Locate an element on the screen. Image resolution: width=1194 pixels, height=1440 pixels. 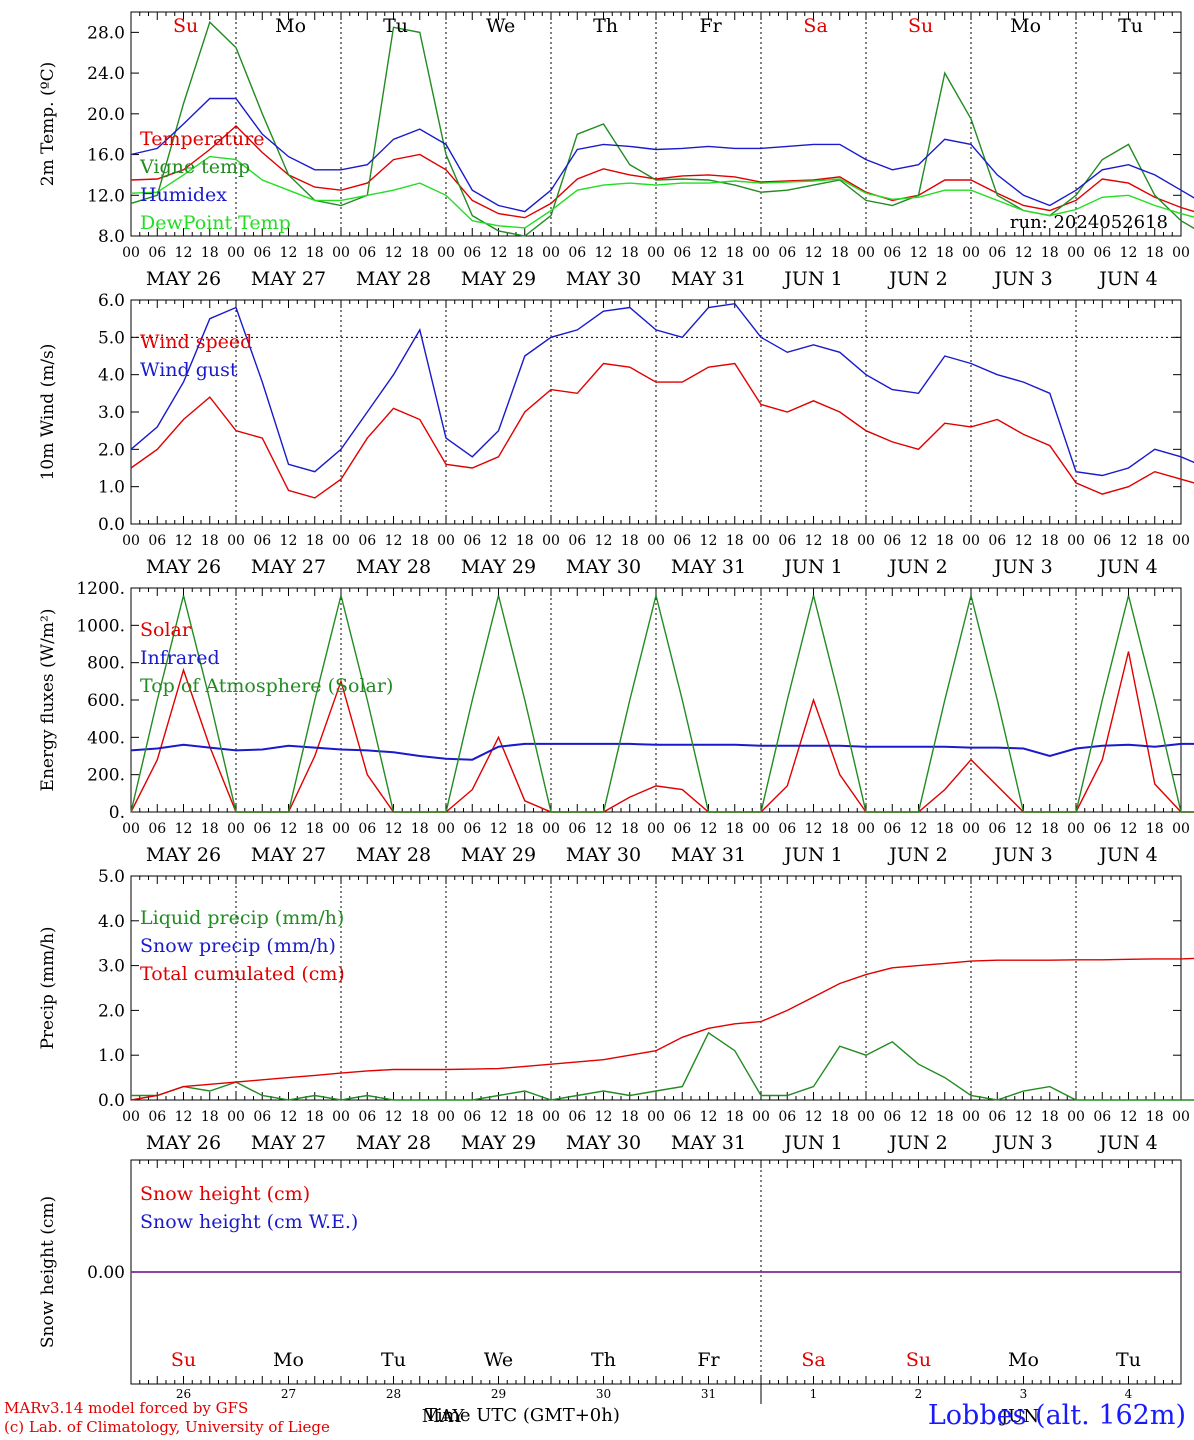
y-axis-label: Precip (mm/h) is located at coordinates (48, 987).